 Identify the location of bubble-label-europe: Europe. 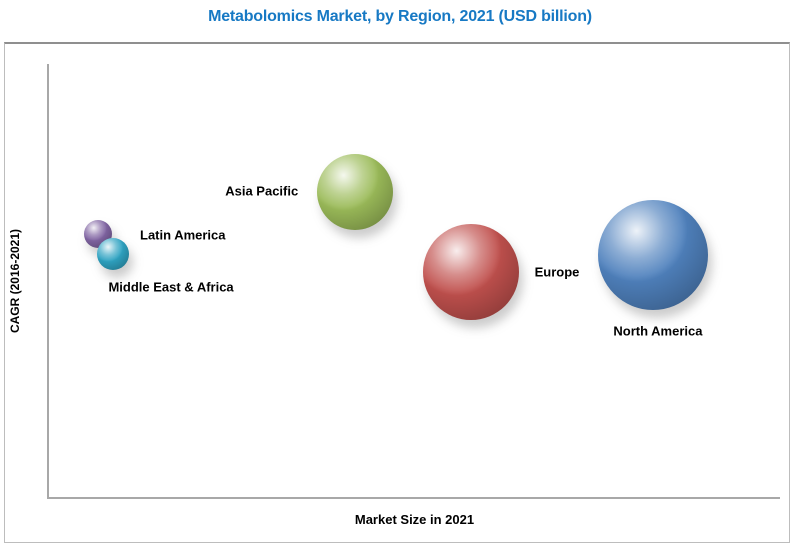
(557, 272).